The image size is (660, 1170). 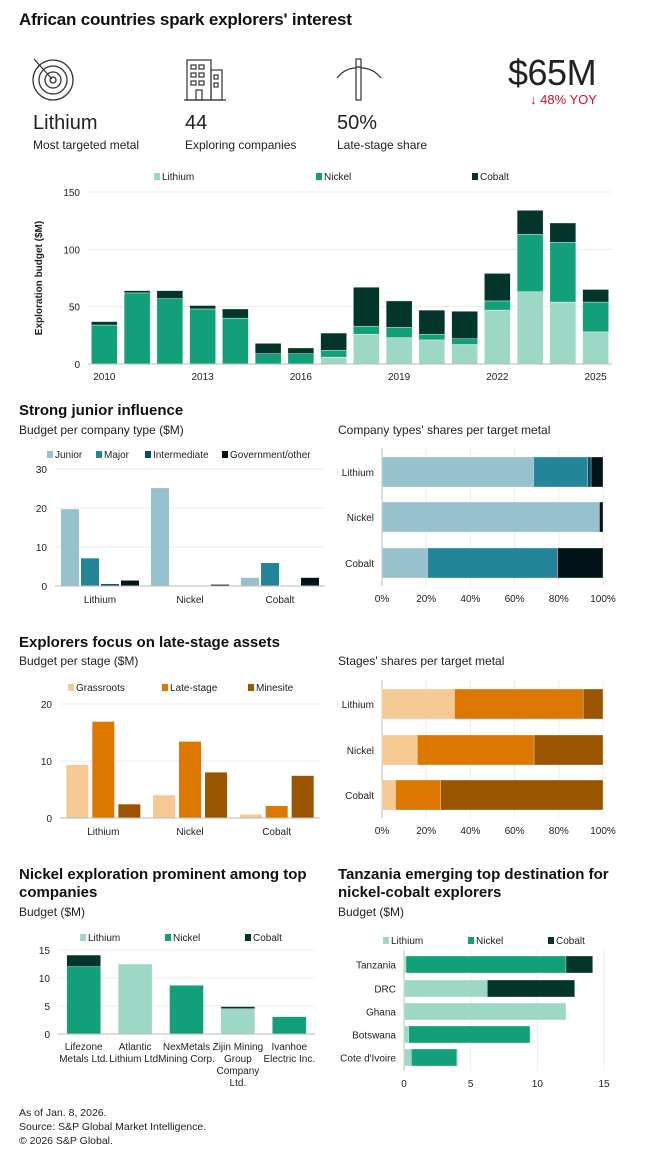 What do you see at coordinates (251, 687) in the screenshot?
I see `stage-legend-swatch` at bounding box center [251, 687].